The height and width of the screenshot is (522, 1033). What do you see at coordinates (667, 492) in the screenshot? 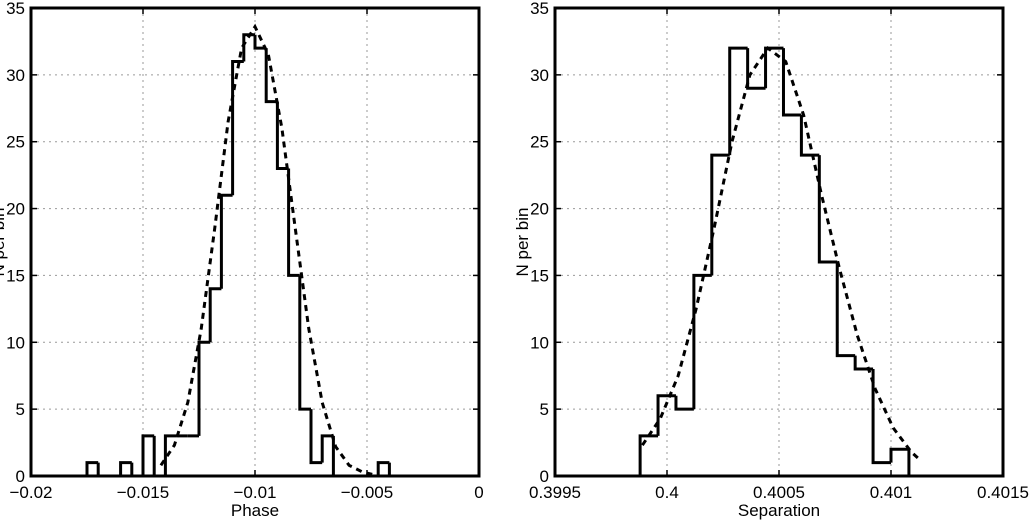
I see `x-tick-label: 0.4` at bounding box center [667, 492].